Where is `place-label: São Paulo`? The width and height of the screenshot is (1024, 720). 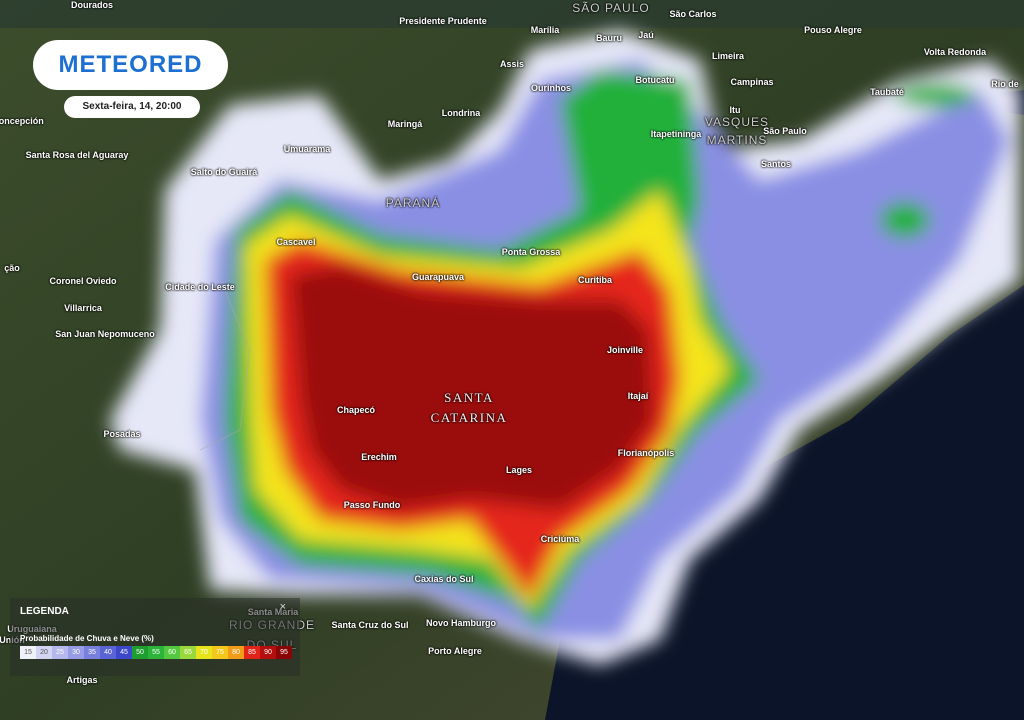 place-label: São Paulo is located at coordinates (785, 131).